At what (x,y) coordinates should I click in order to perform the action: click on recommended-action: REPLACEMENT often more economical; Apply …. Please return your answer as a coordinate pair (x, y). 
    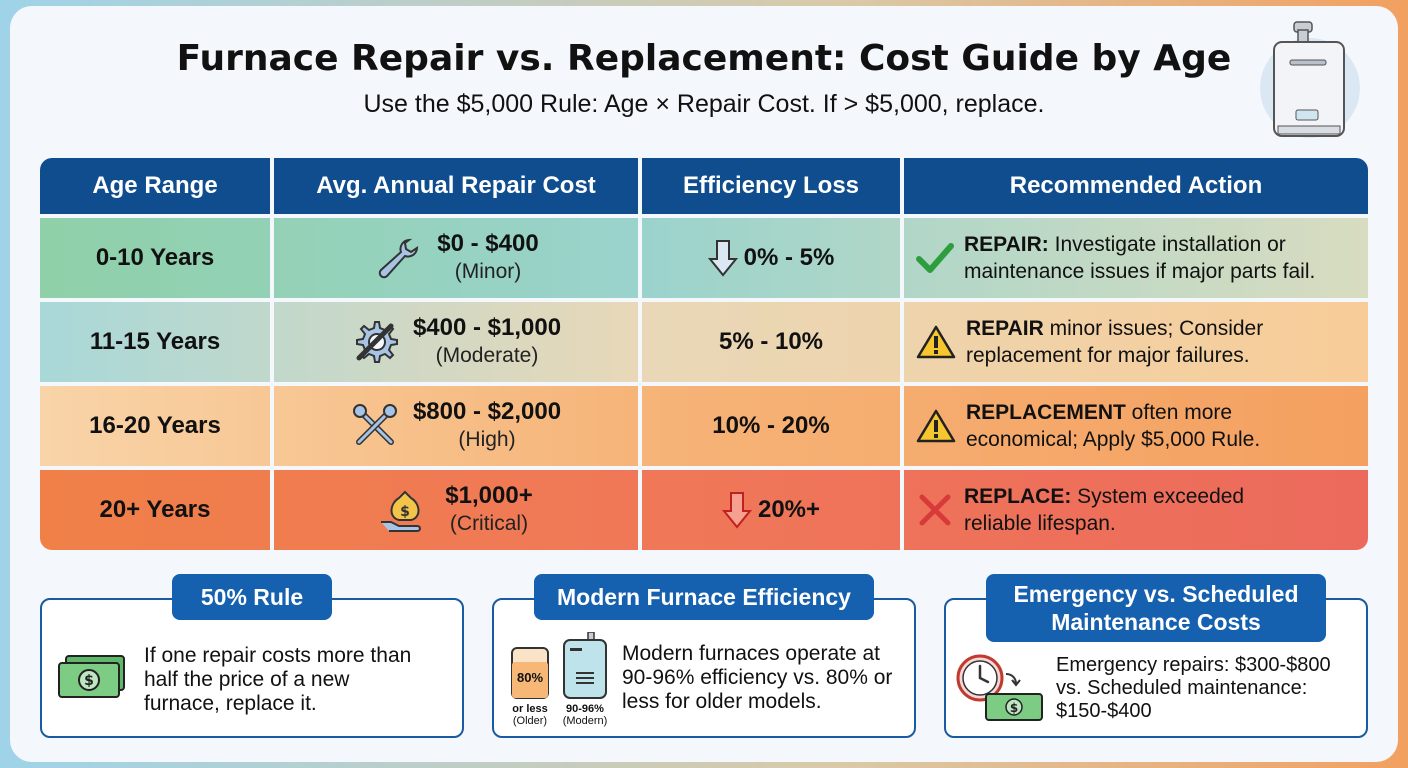
    Looking at the image, I should click on (1113, 426).